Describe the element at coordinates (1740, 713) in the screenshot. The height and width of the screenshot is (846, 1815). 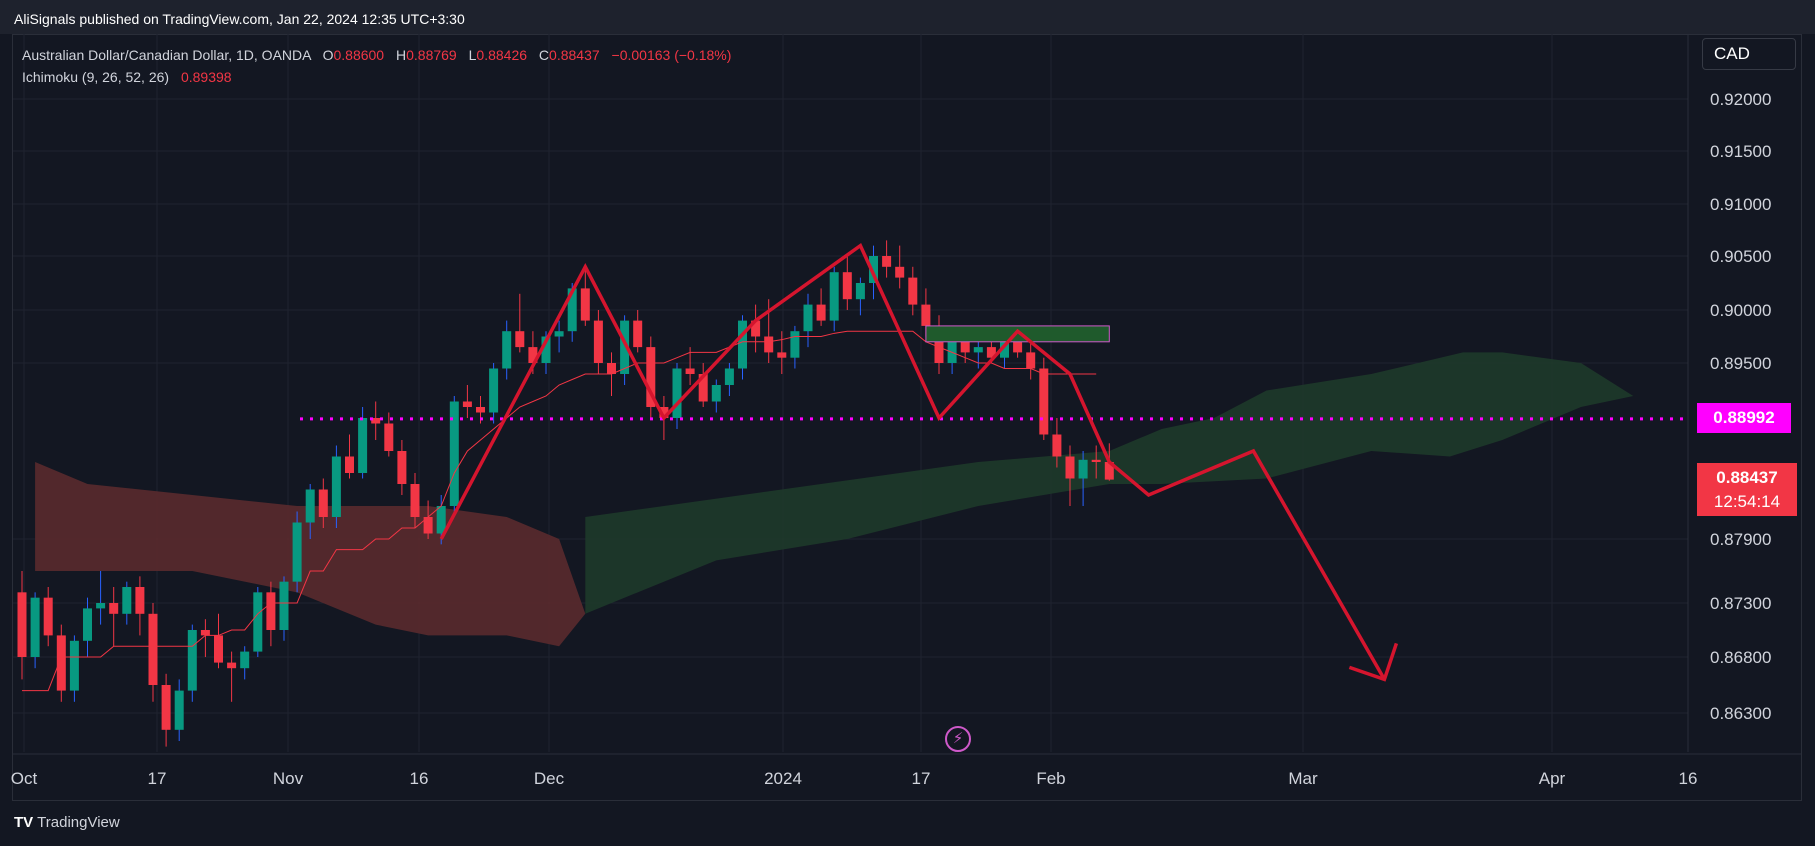
I see `price-tick-label: 0.86300` at that location.